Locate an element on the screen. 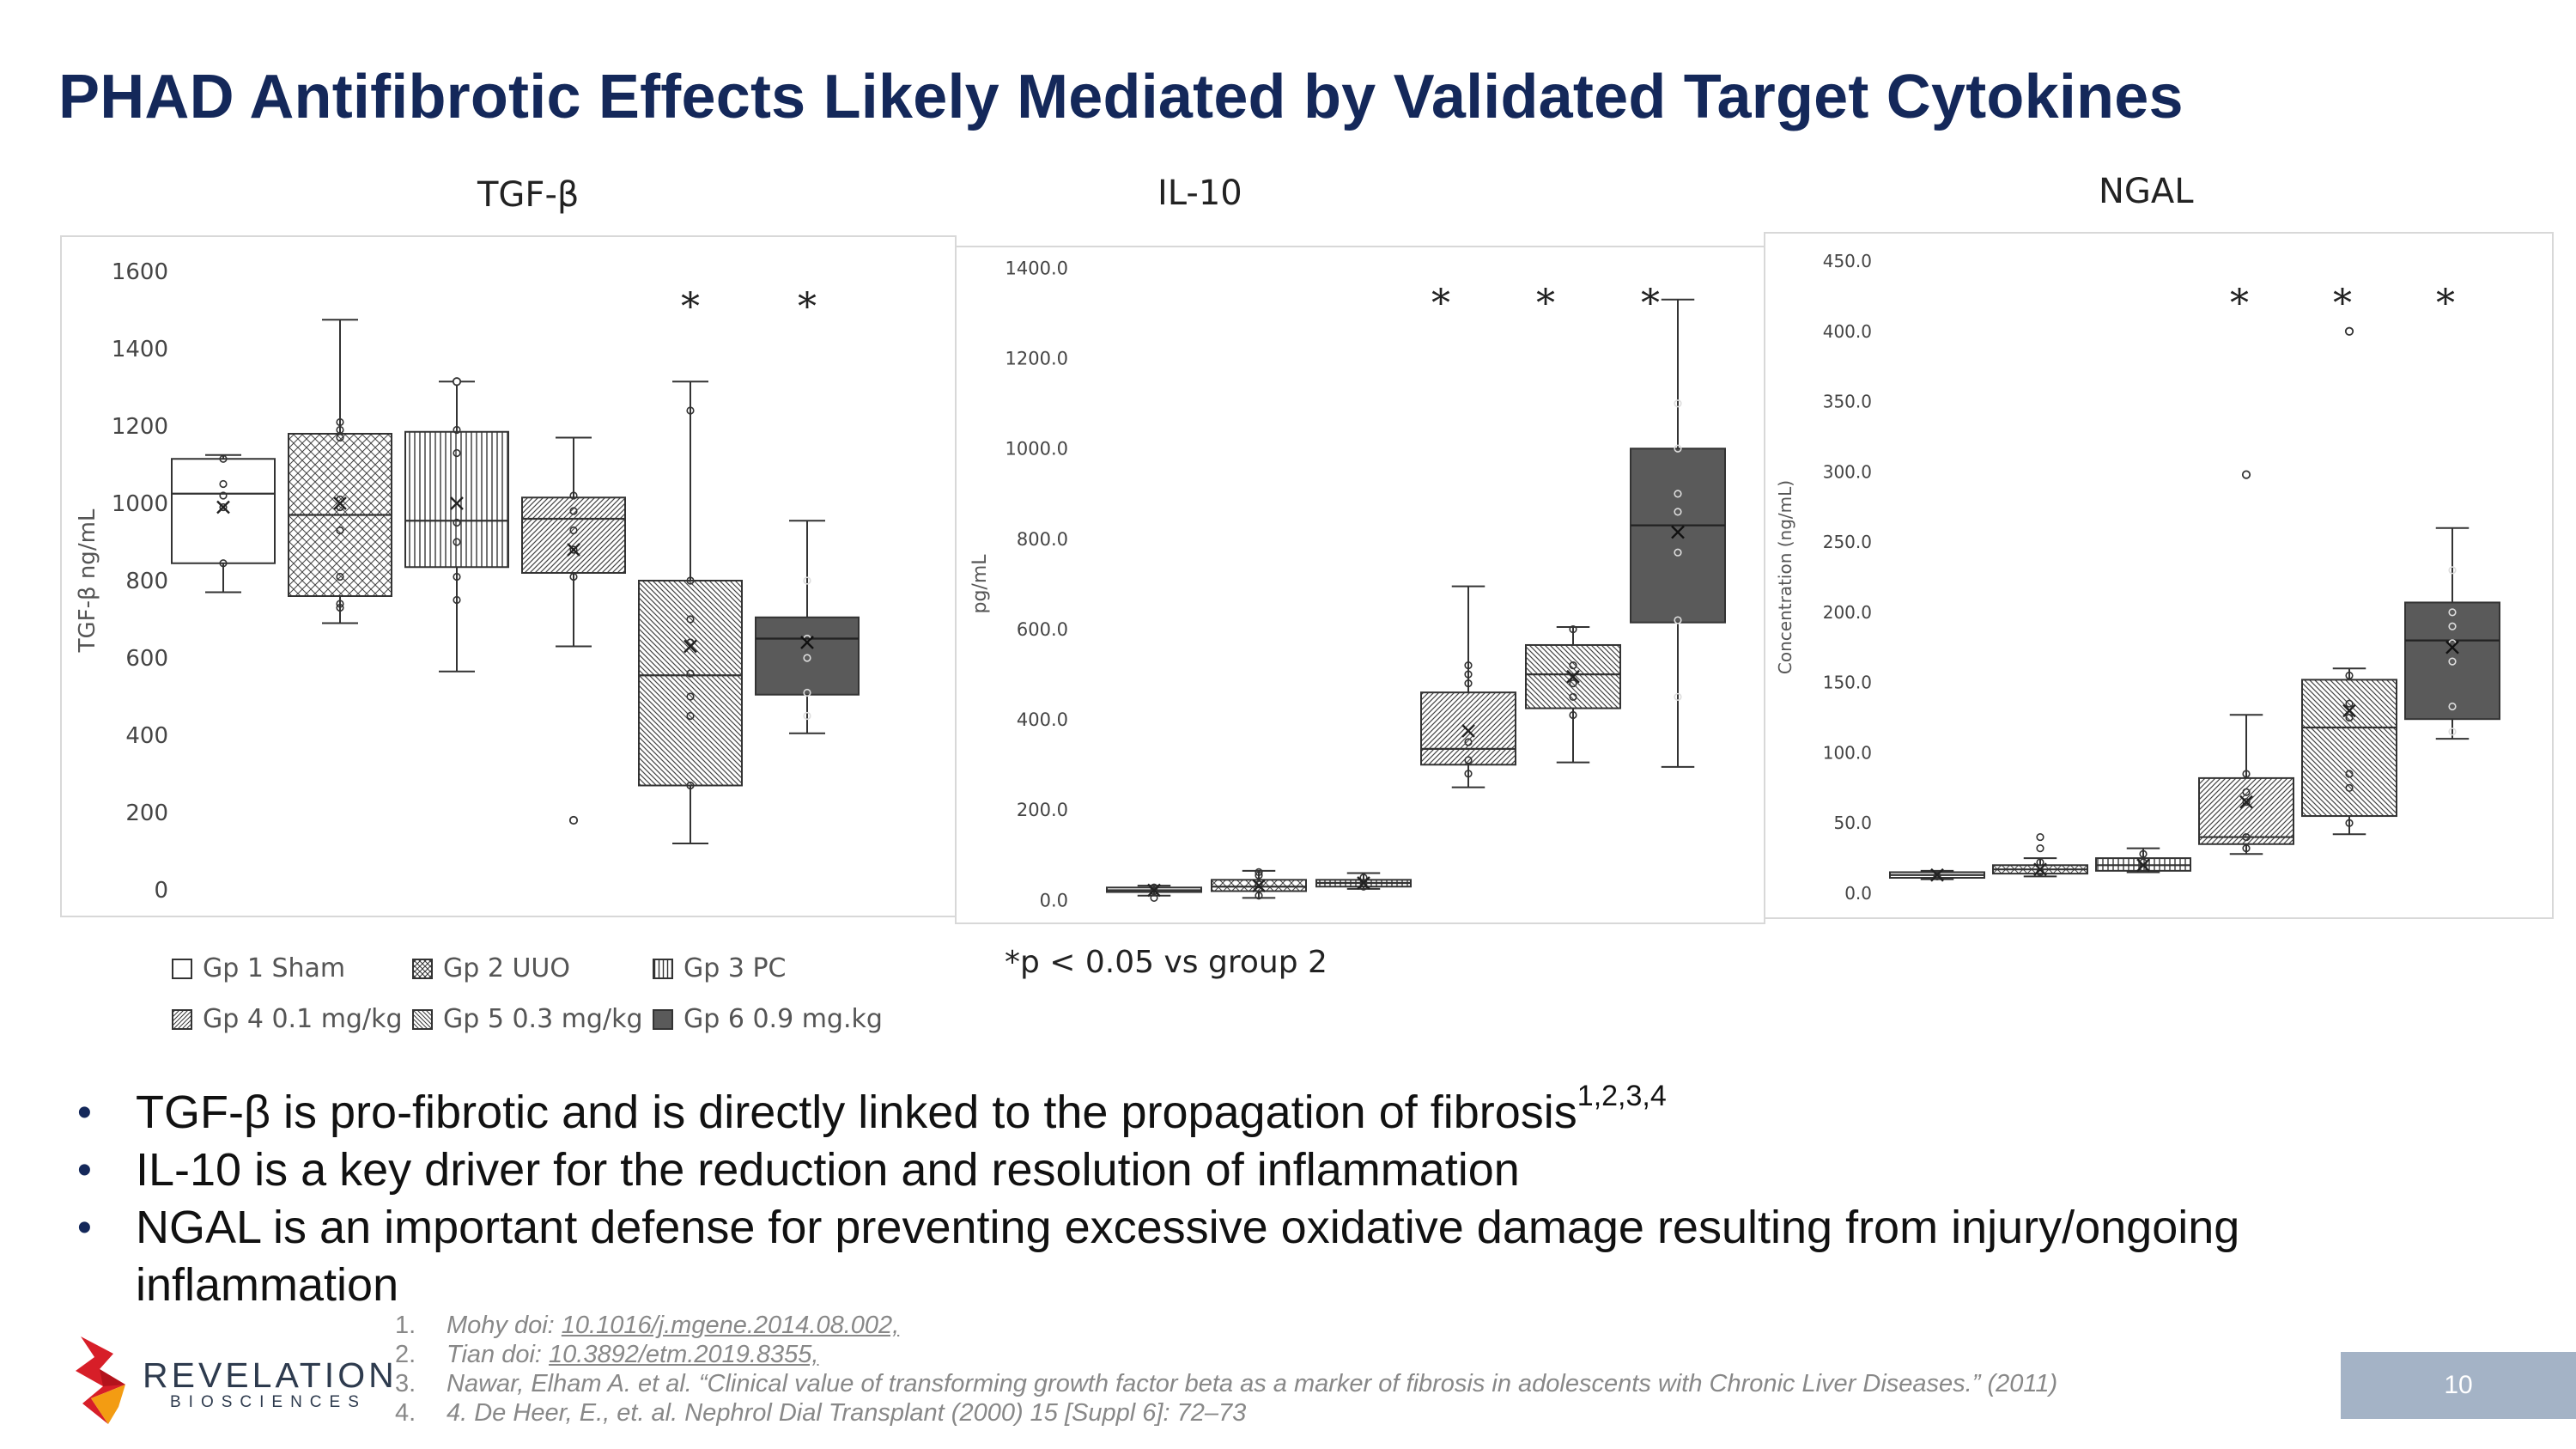 Image resolution: width=2576 pixels, height=1449 pixels. y-tick-label: 600.0 is located at coordinates (1042, 629).